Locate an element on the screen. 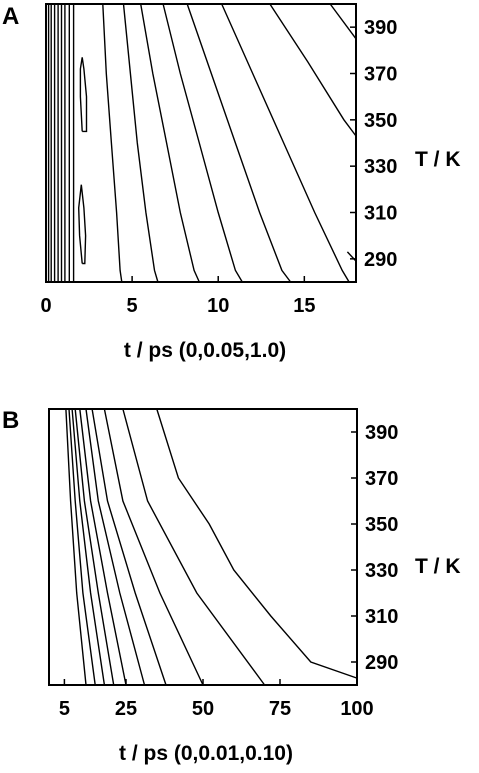 Image resolution: width=479 pixels, height=773 pixels. panel-b-y-axis-label: T / K is located at coordinates (438, 566).